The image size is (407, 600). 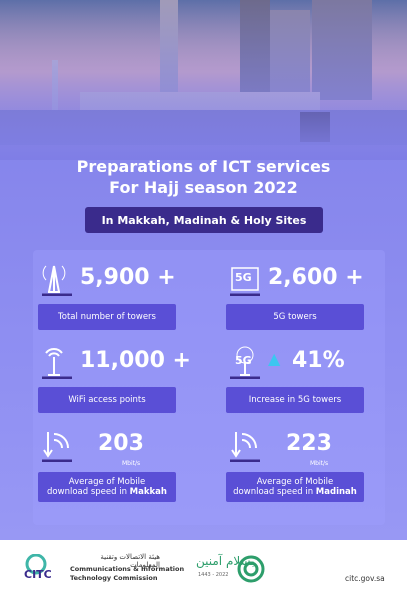 What do you see at coordinates (121, 443) in the screenshot?
I see `stat-value: 203` at bounding box center [121, 443].